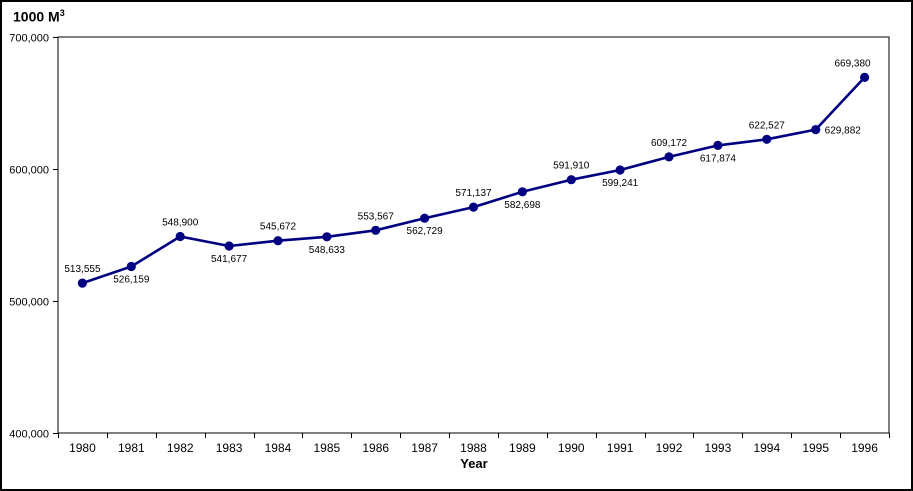 The width and height of the screenshot is (913, 491). Describe the element at coordinates (29, 435) in the screenshot. I see `y-axis-tick-label: 400,000` at that location.